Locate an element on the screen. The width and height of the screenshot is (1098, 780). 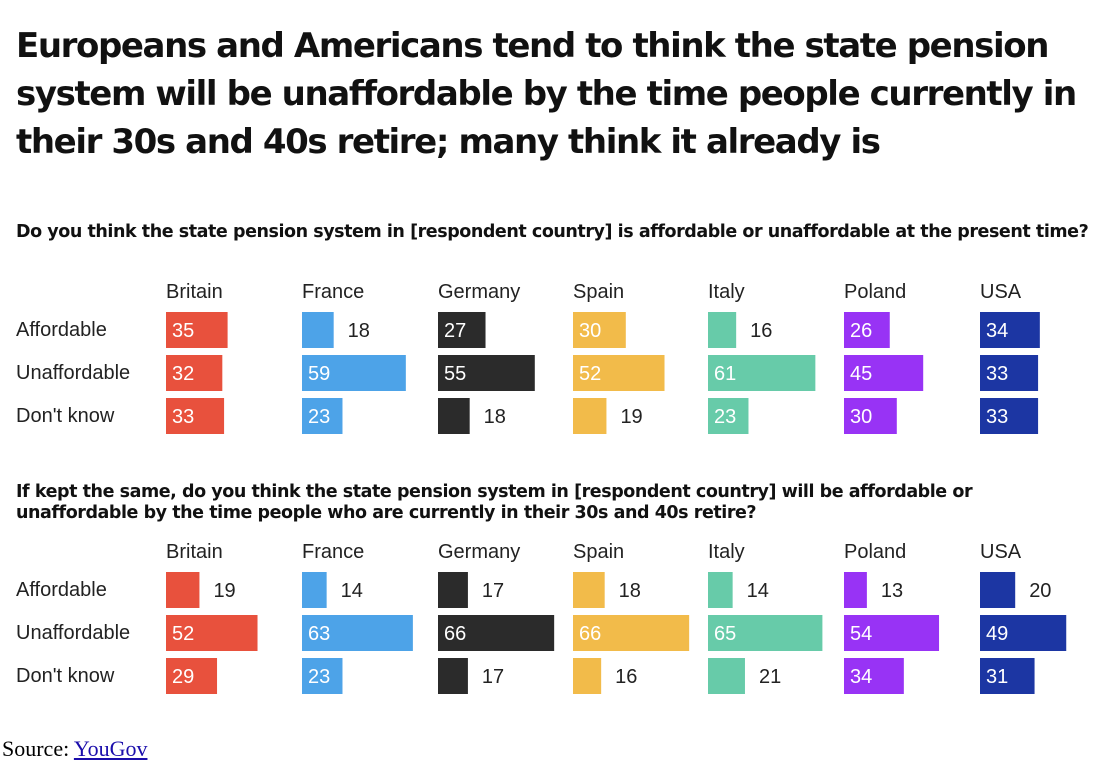
value-label-italy-affordable: 14 is located at coordinates (758, 591).